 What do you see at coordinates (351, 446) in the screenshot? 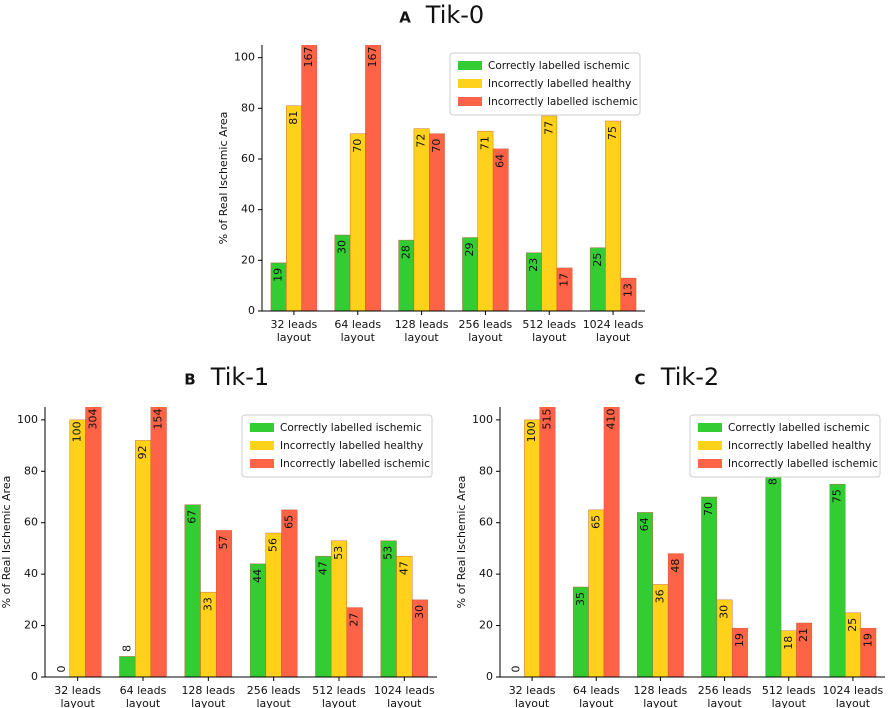
I see `legend-label: Incorrectly labelled healthy` at bounding box center [351, 446].